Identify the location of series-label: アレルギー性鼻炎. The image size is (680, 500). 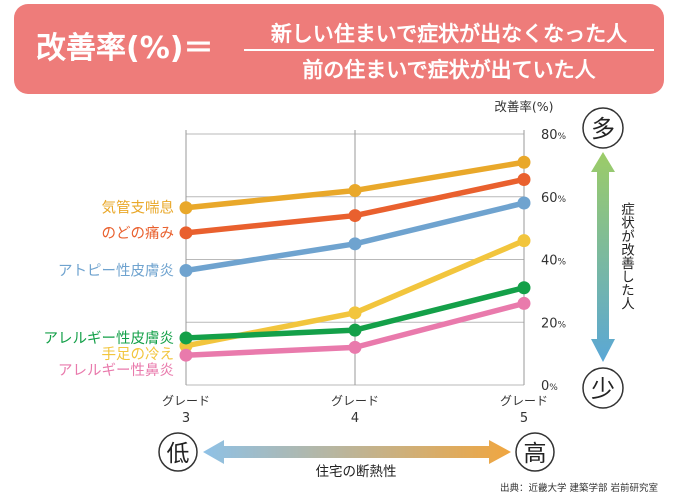
(116, 370).